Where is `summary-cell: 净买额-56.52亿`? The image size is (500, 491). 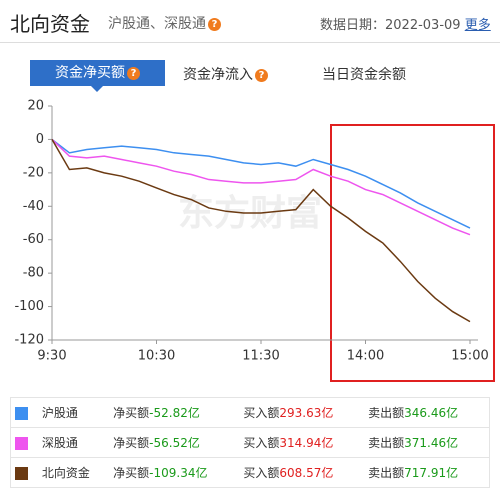 summary-cell: 净买额-56.52亿 is located at coordinates (174, 442).